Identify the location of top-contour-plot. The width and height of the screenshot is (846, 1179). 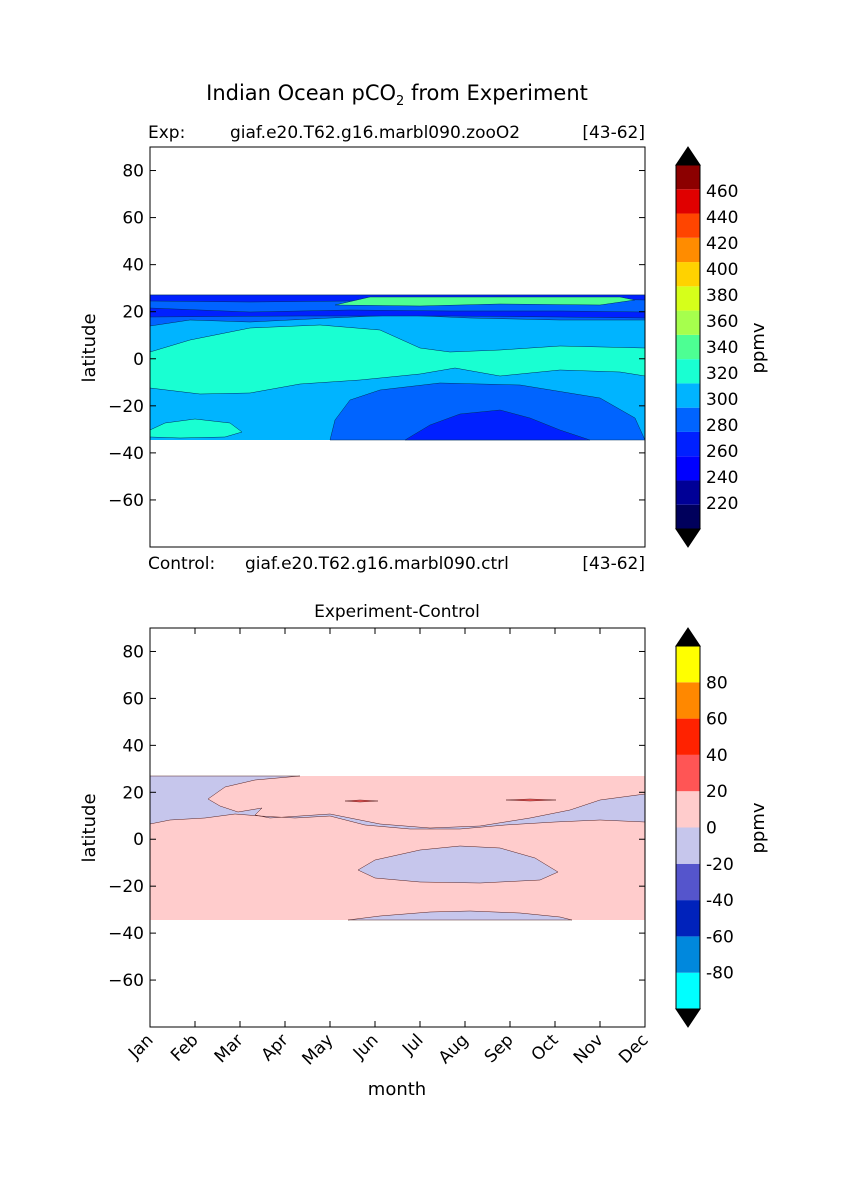
(397, 367).